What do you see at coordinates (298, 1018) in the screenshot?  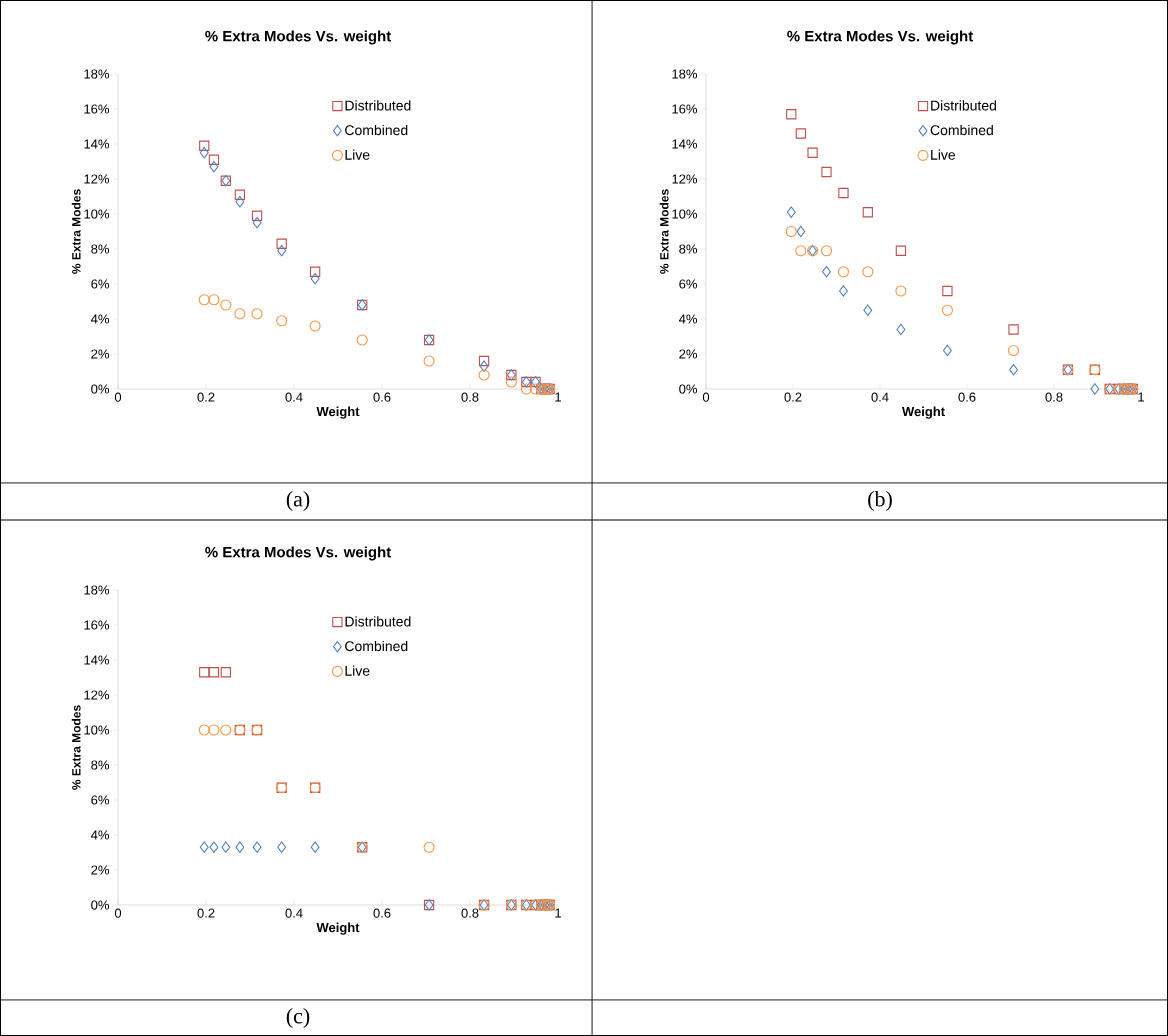 I see `text: (c)` at bounding box center [298, 1018].